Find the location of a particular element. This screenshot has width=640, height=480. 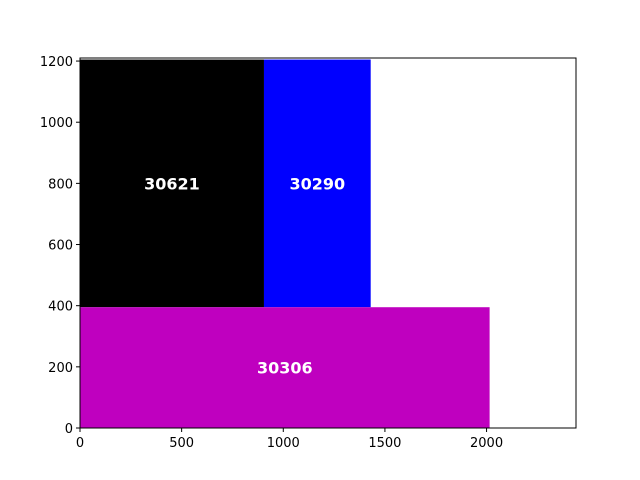

y-tick-label: 800 is located at coordinates (60, 184).